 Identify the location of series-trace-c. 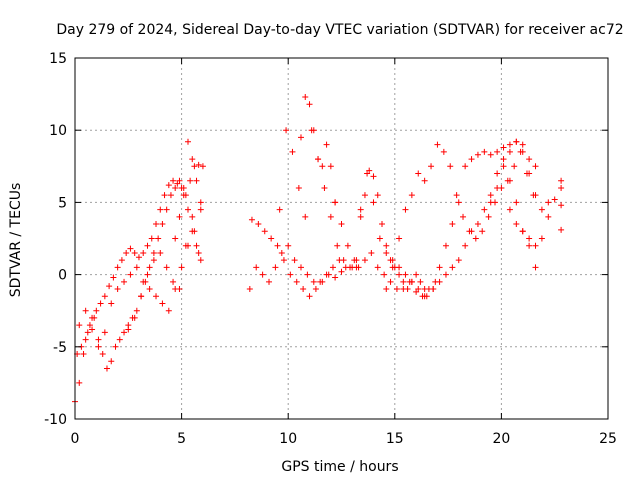
(140, 278).